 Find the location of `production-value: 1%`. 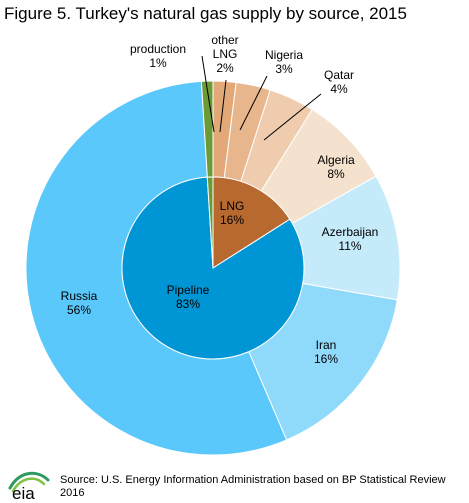

production-value: 1% is located at coordinates (158, 63).